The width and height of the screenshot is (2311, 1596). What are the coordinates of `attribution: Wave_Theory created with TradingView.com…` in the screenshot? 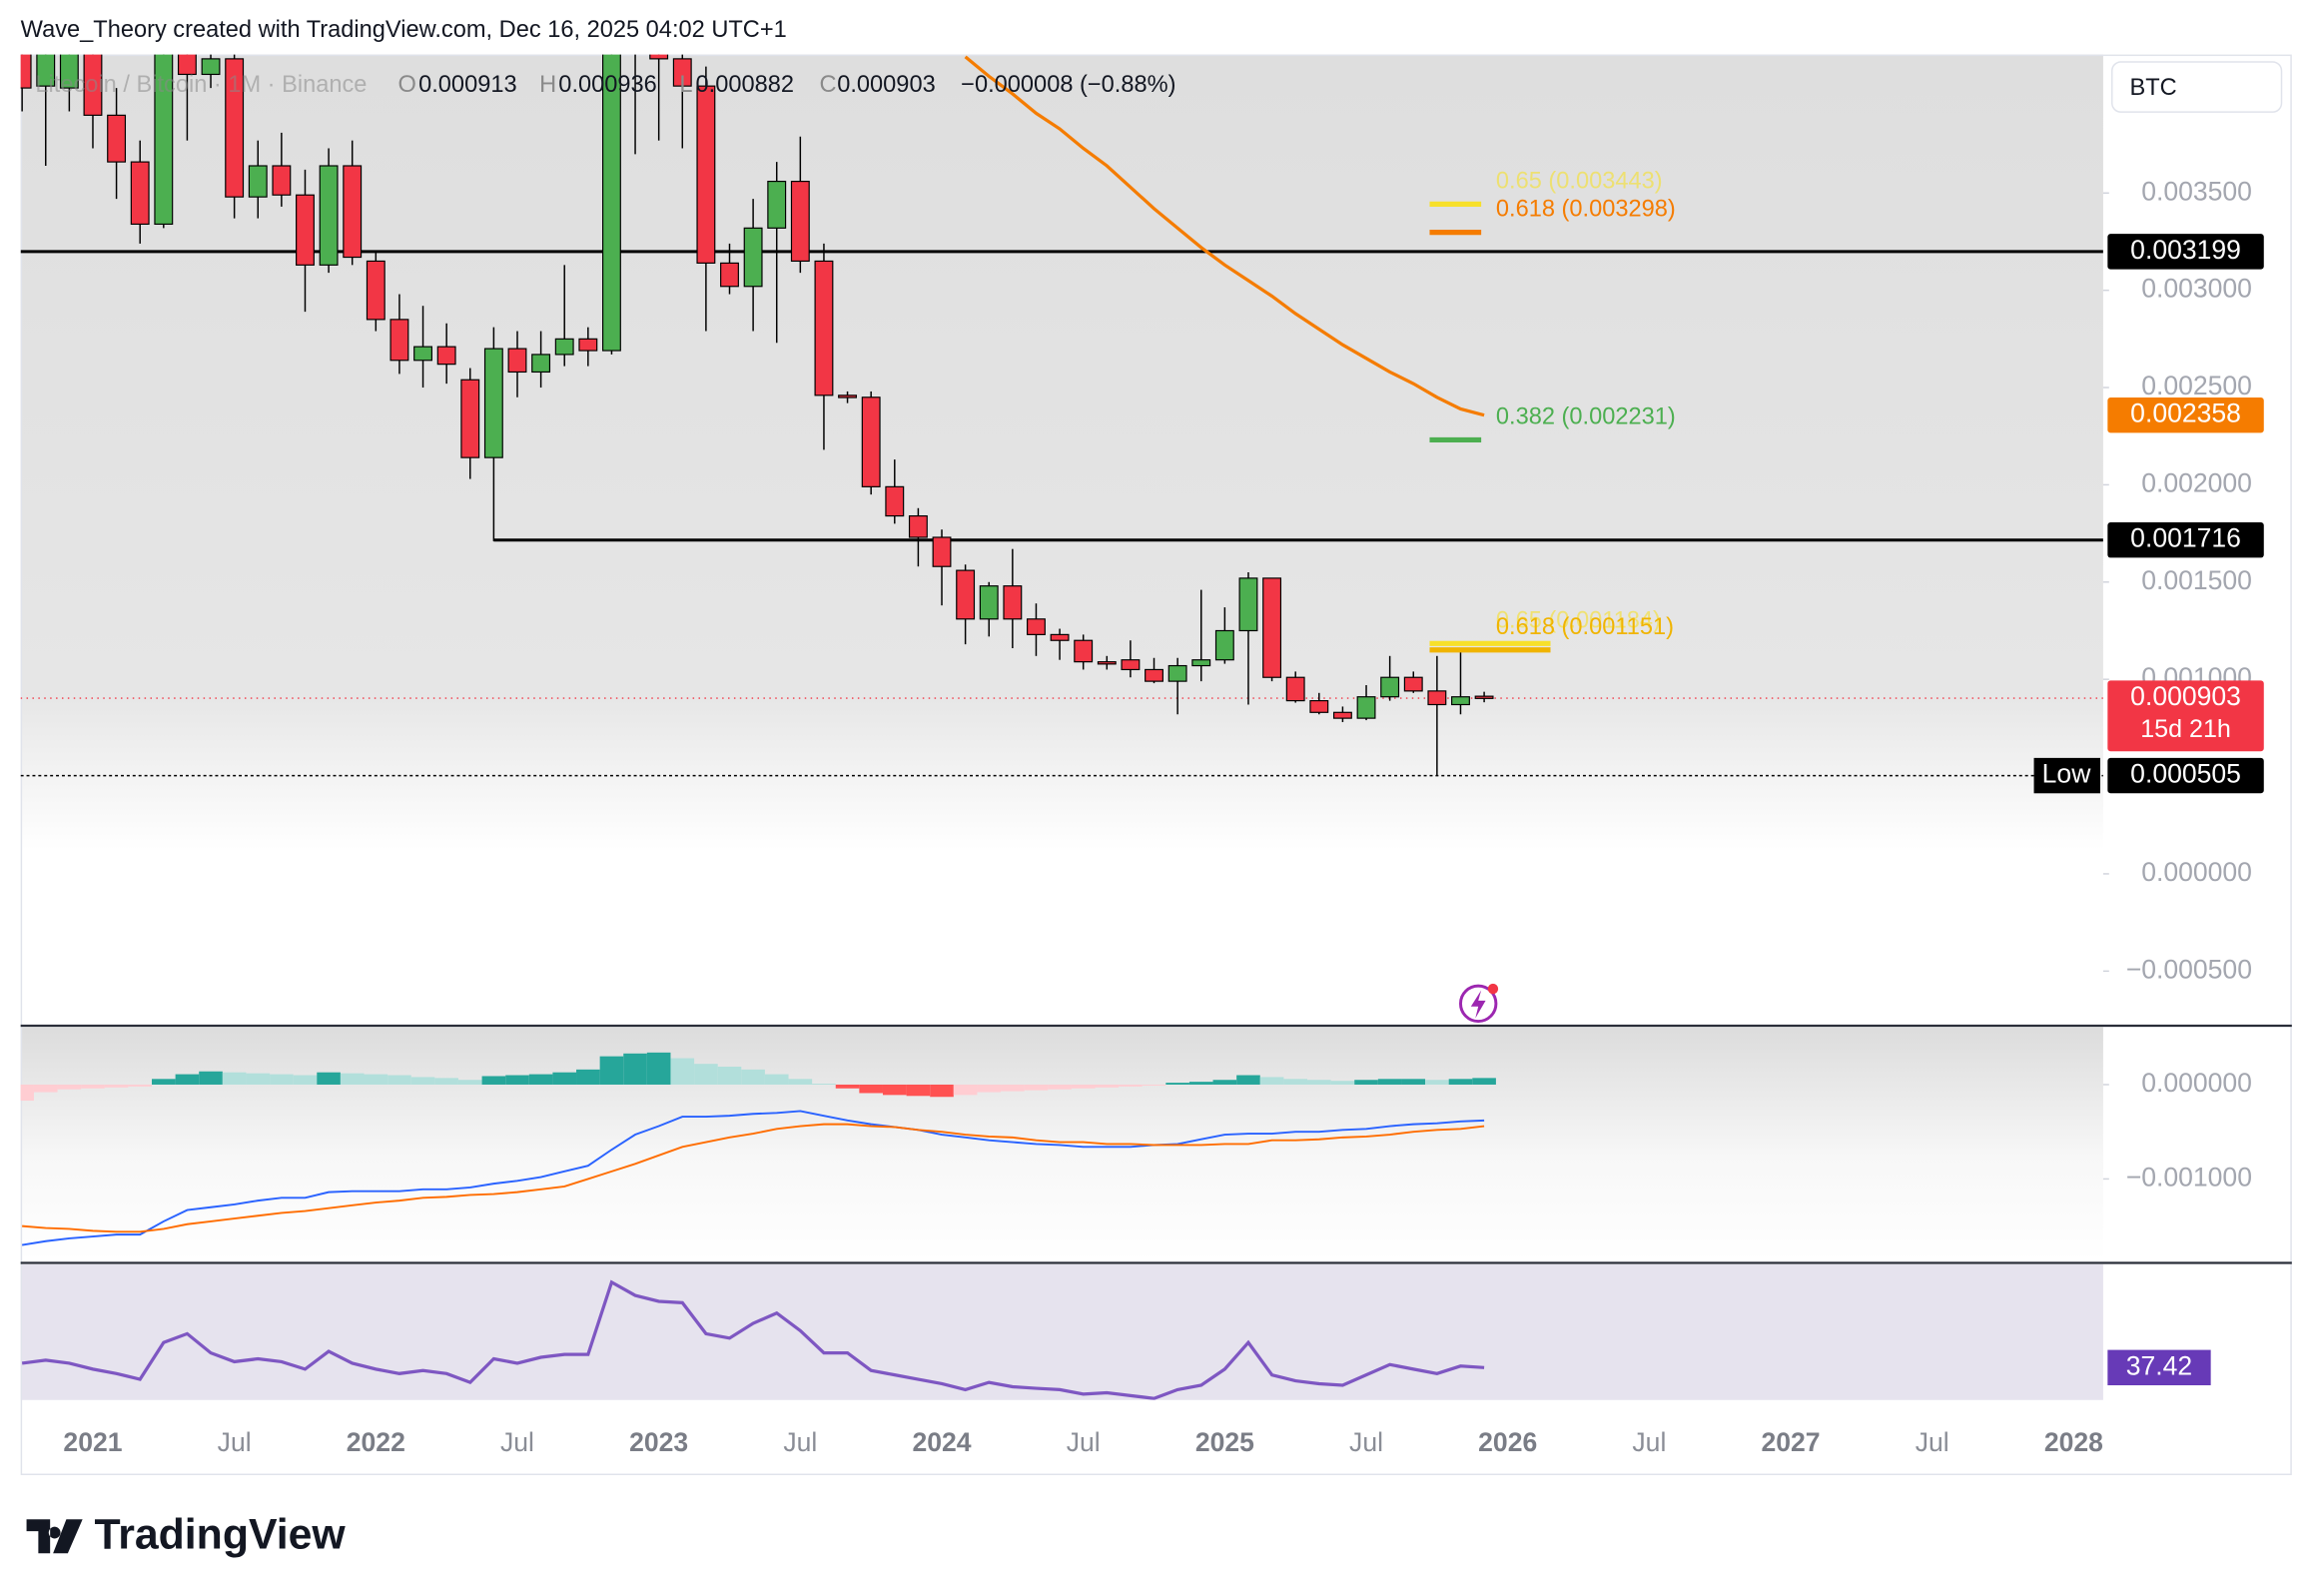 It's located at (404, 30).